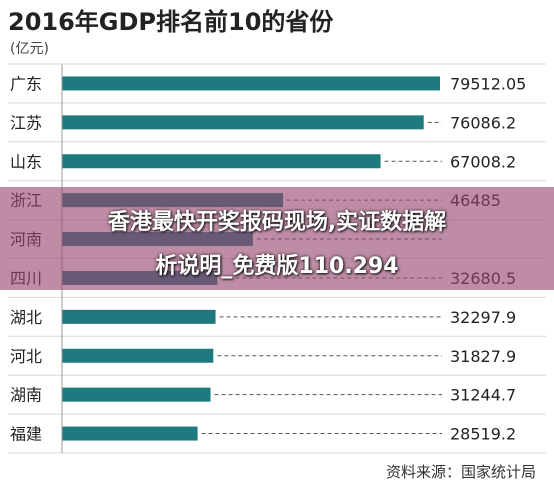 Image resolution: width=554 pixels, height=484 pixels. I want to click on value-label: 32297.9, so click(483, 317).